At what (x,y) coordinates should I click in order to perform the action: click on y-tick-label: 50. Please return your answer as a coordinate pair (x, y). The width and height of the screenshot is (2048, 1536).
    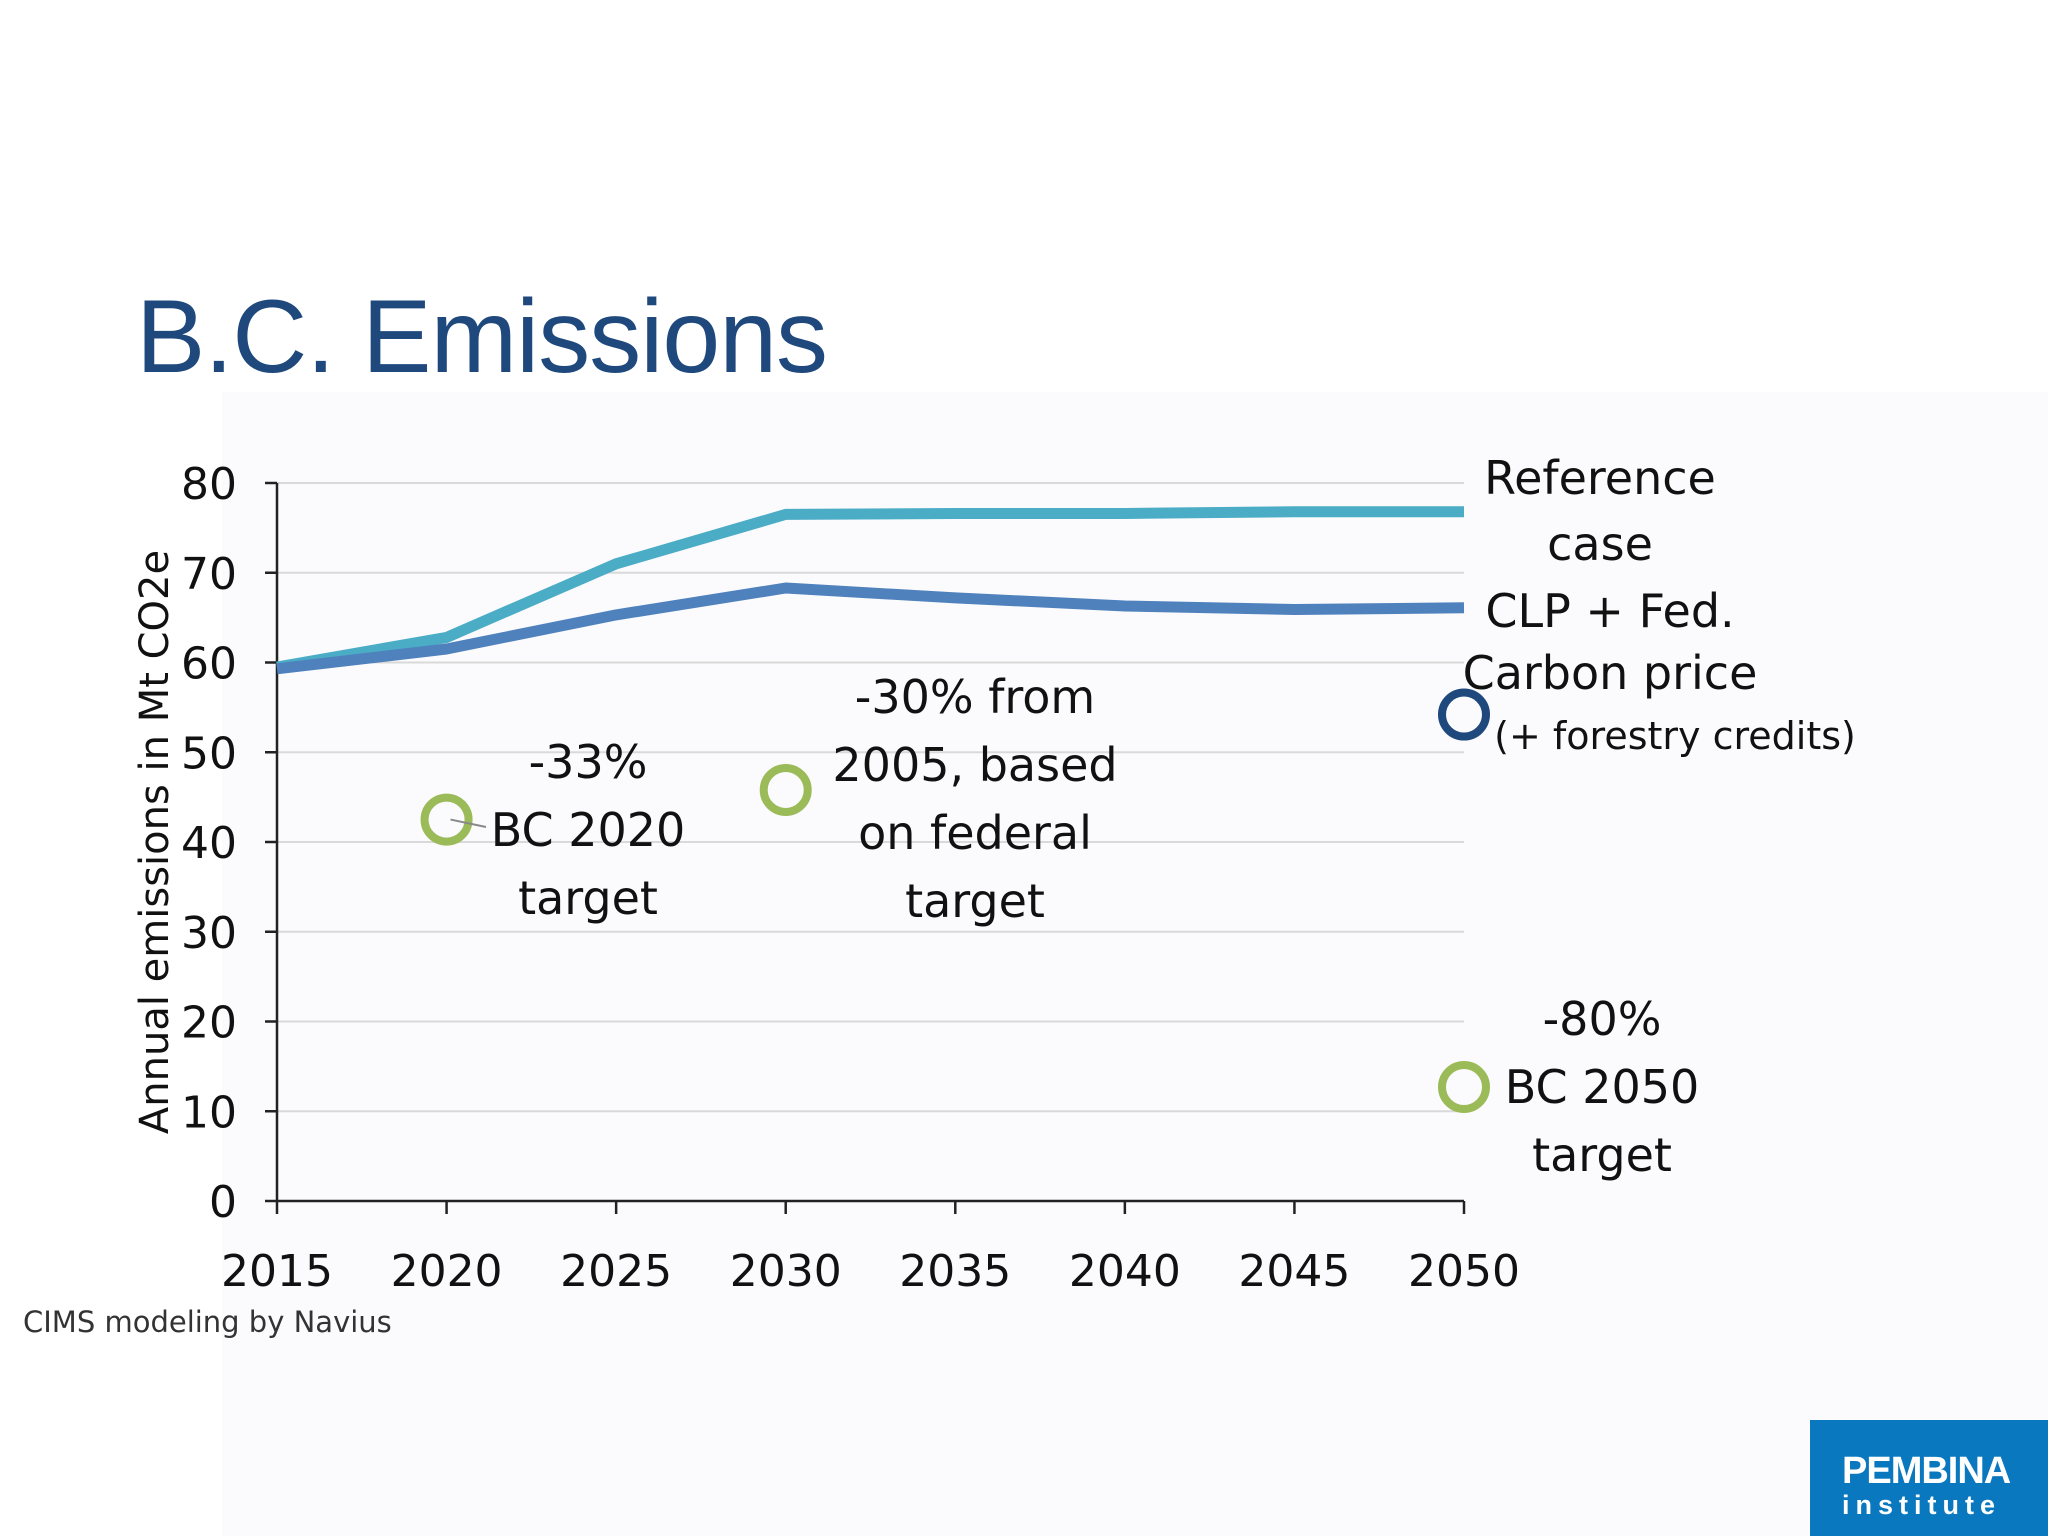
    Looking at the image, I should click on (209, 753).